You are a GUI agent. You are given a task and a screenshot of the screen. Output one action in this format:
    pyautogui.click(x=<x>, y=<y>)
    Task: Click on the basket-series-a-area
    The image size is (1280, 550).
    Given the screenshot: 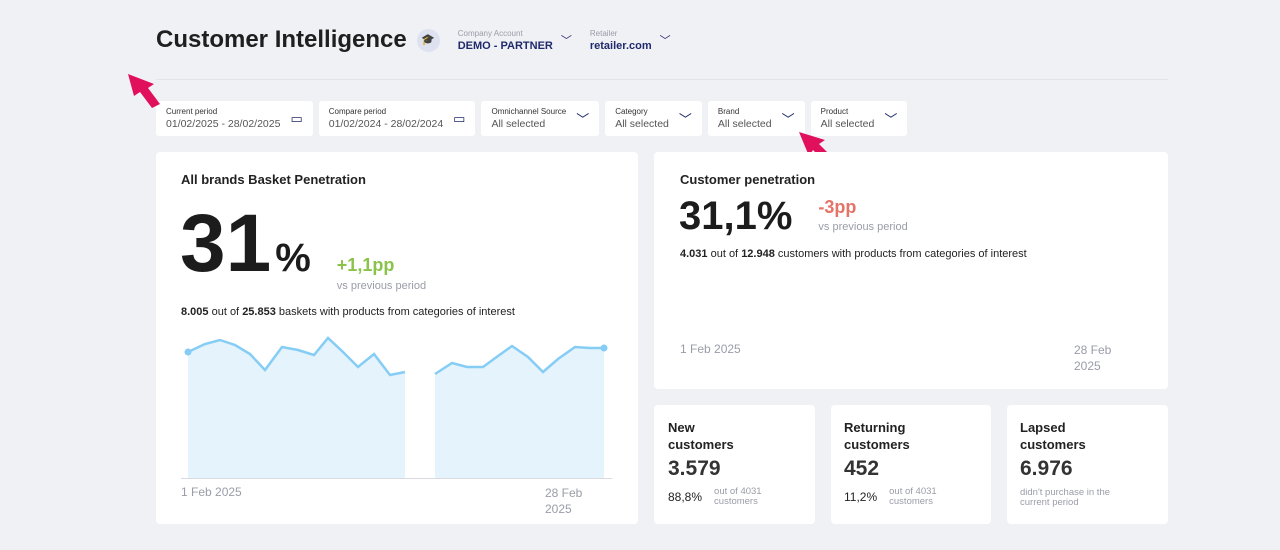 What is the action you would take?
    pyautogui.click(x=296, y=408)
    